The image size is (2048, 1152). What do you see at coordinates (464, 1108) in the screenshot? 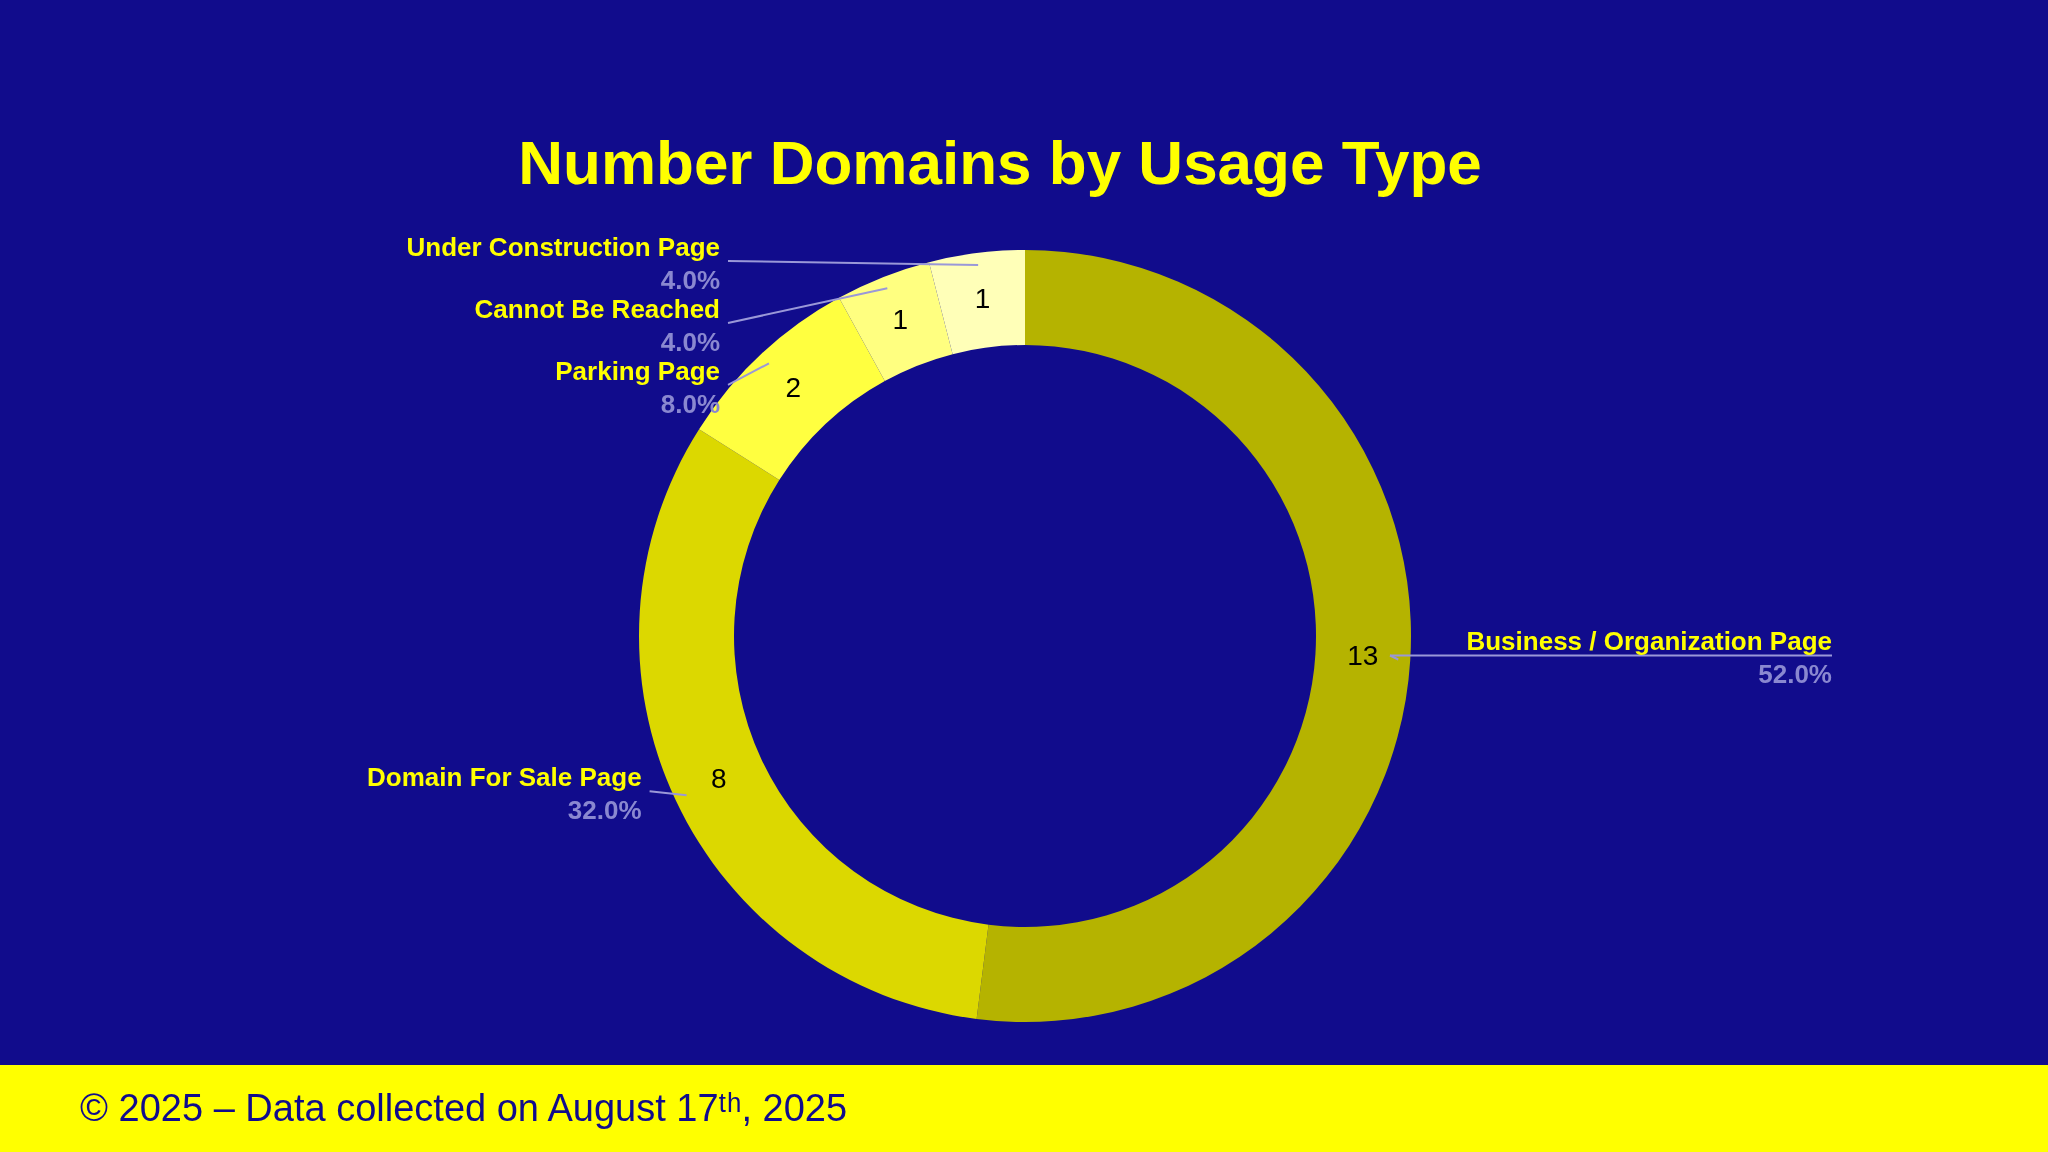
I see `text: © 2025 – Data collected on August 17ᵗʰ, 2025` at bounding box center [464, 1108].